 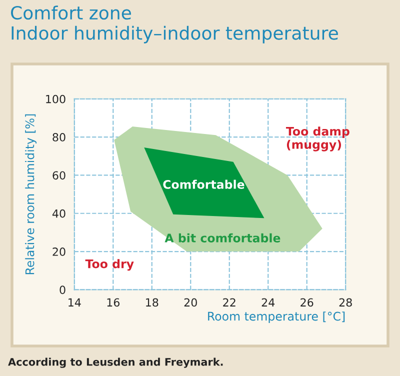 I want to click on y-tick-label: 20, so click(x=59, y=252).